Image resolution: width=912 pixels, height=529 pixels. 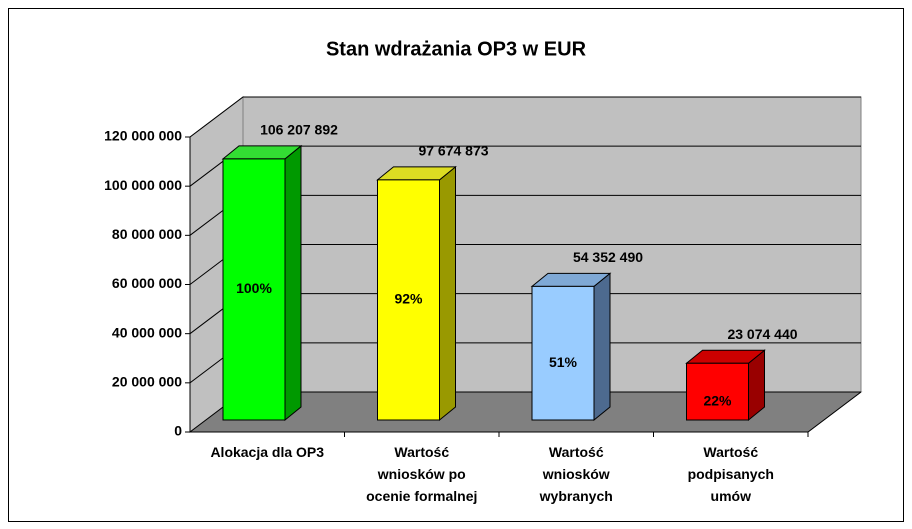 I want to click on y-tick-label: 60 000 000, so click(x=147, y=283).